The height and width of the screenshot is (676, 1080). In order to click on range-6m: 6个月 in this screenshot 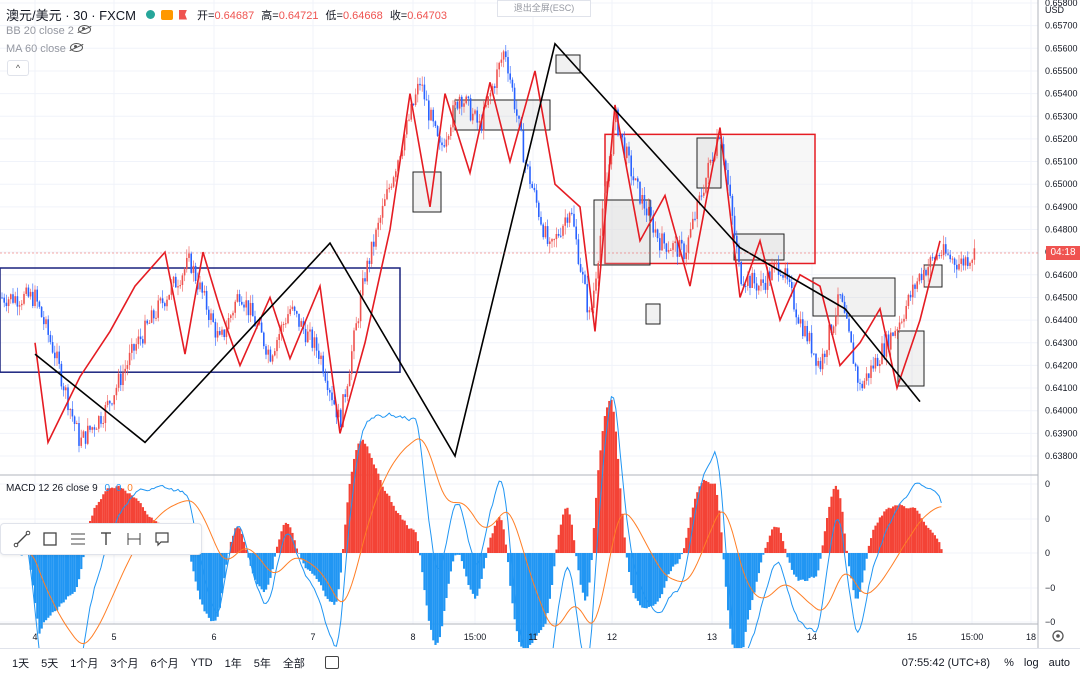, I will do `click(165, 663)`.